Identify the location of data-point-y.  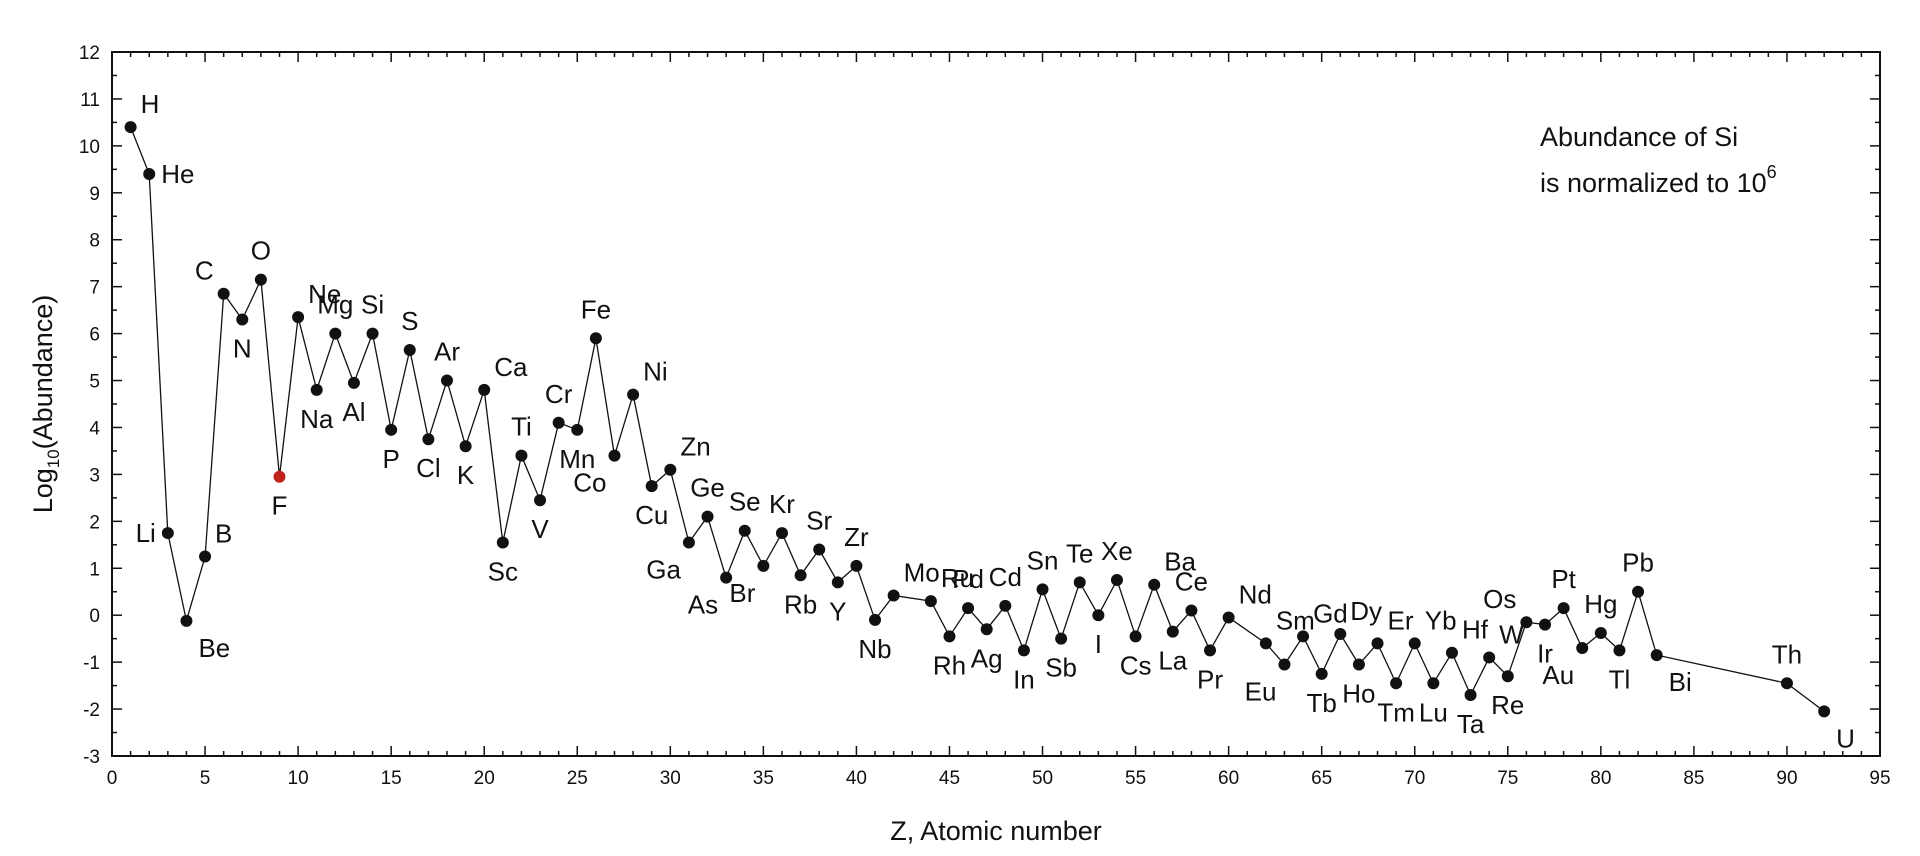
(837, 582).